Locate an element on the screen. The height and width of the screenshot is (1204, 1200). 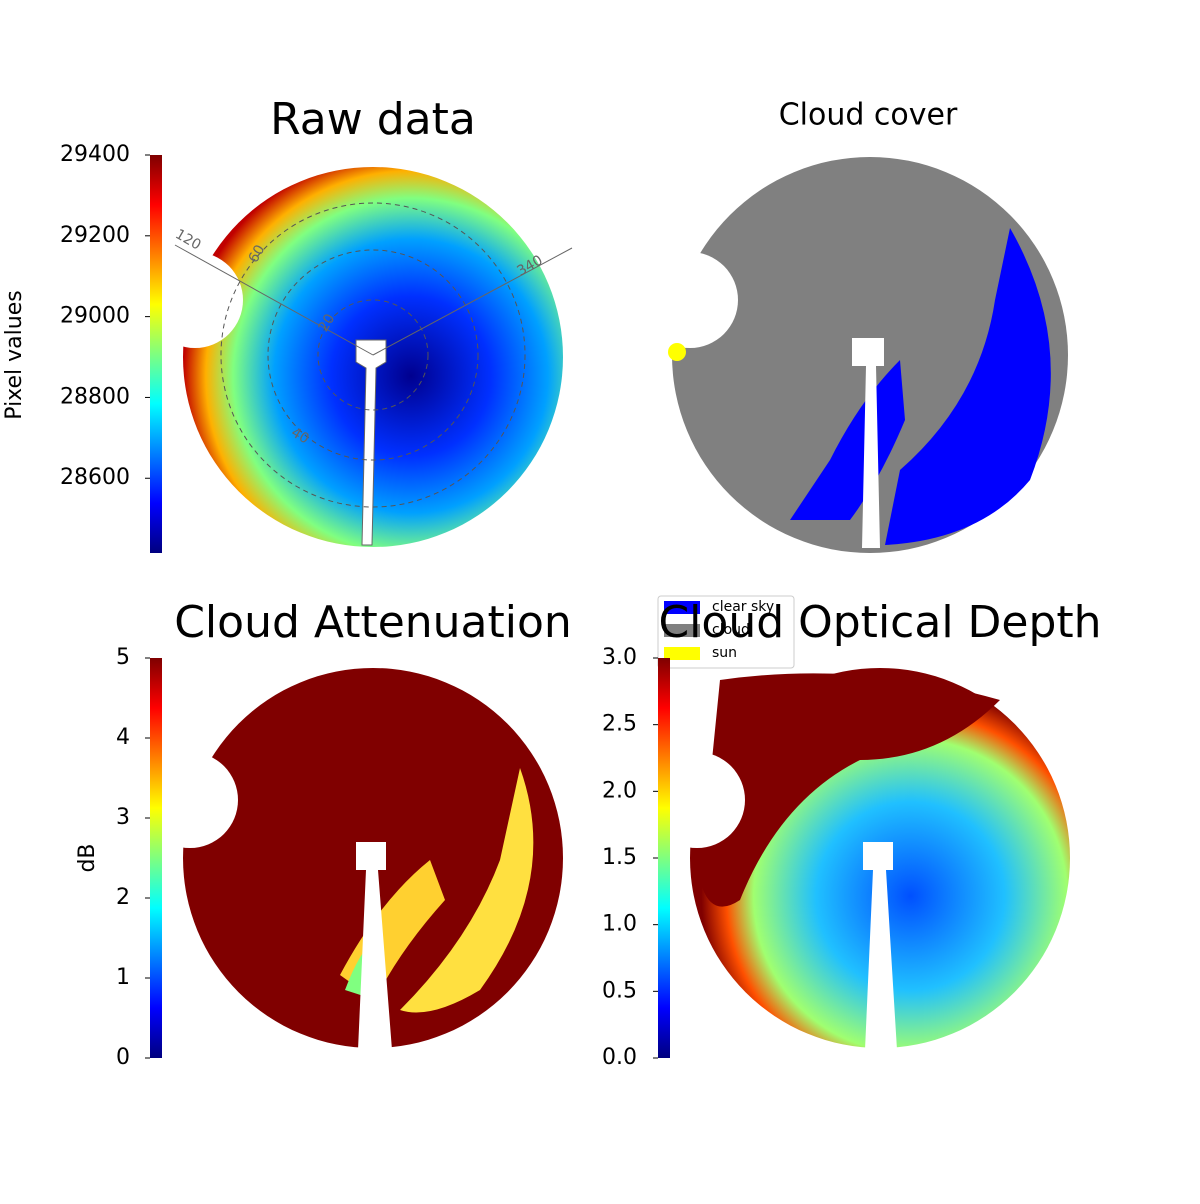
panel-title: Cloud Attenuation is located at coordinates (373, 622).